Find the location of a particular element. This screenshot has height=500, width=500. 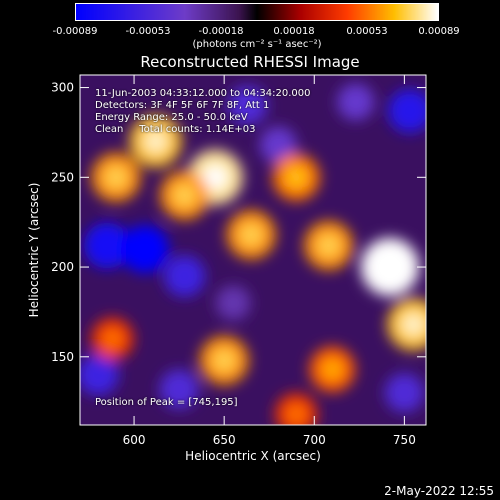

info-clean: Clean Total counts: 1.14E+03 is located at coordinates (175, 129).